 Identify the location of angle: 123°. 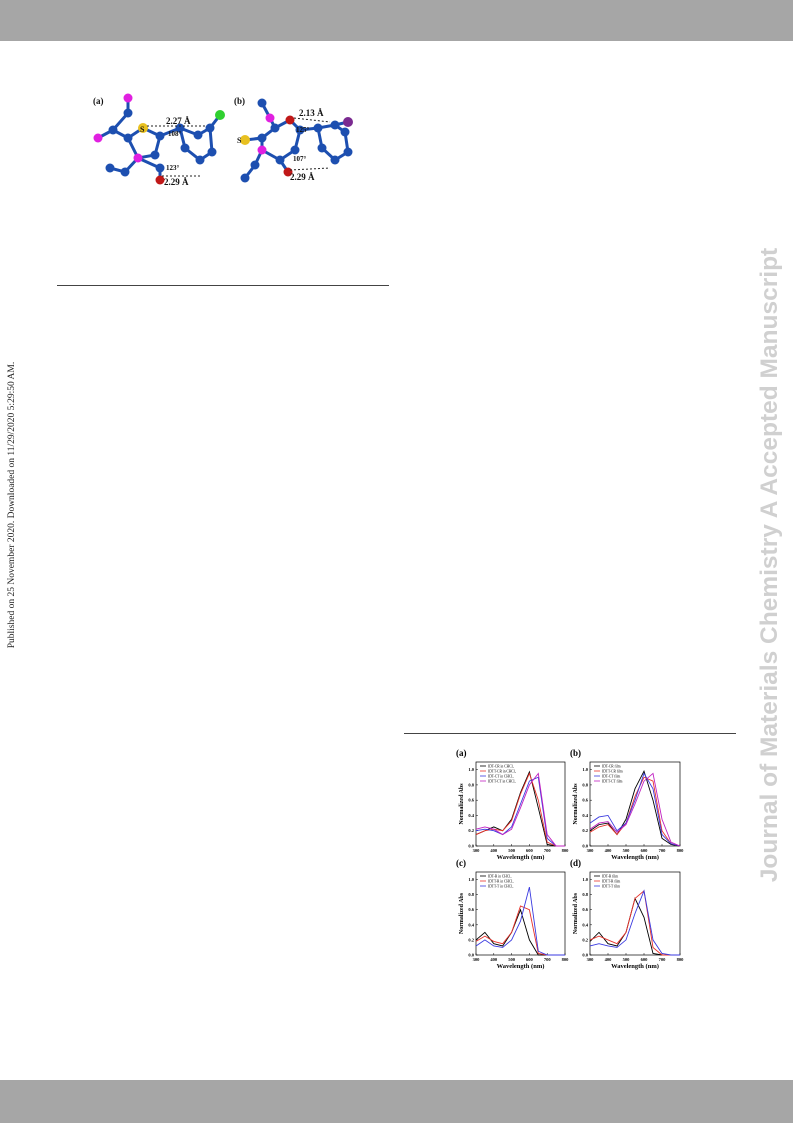
(173, 168).